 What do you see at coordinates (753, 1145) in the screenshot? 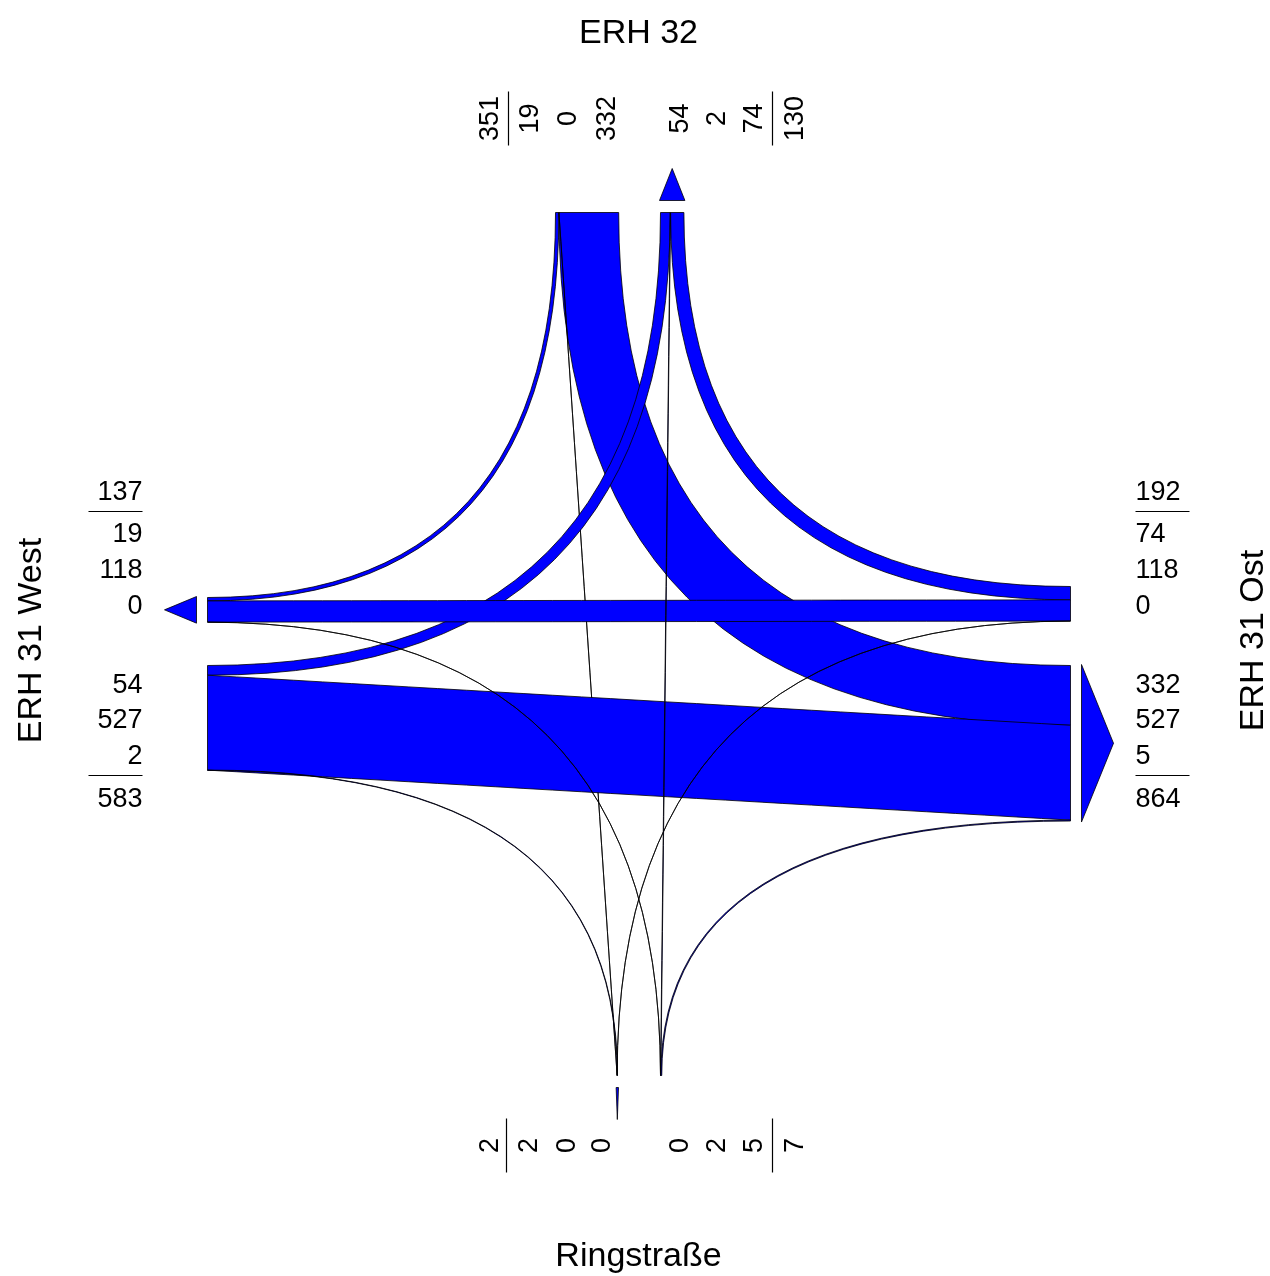
I see `text: 5` at bounding box center [753, 1145].